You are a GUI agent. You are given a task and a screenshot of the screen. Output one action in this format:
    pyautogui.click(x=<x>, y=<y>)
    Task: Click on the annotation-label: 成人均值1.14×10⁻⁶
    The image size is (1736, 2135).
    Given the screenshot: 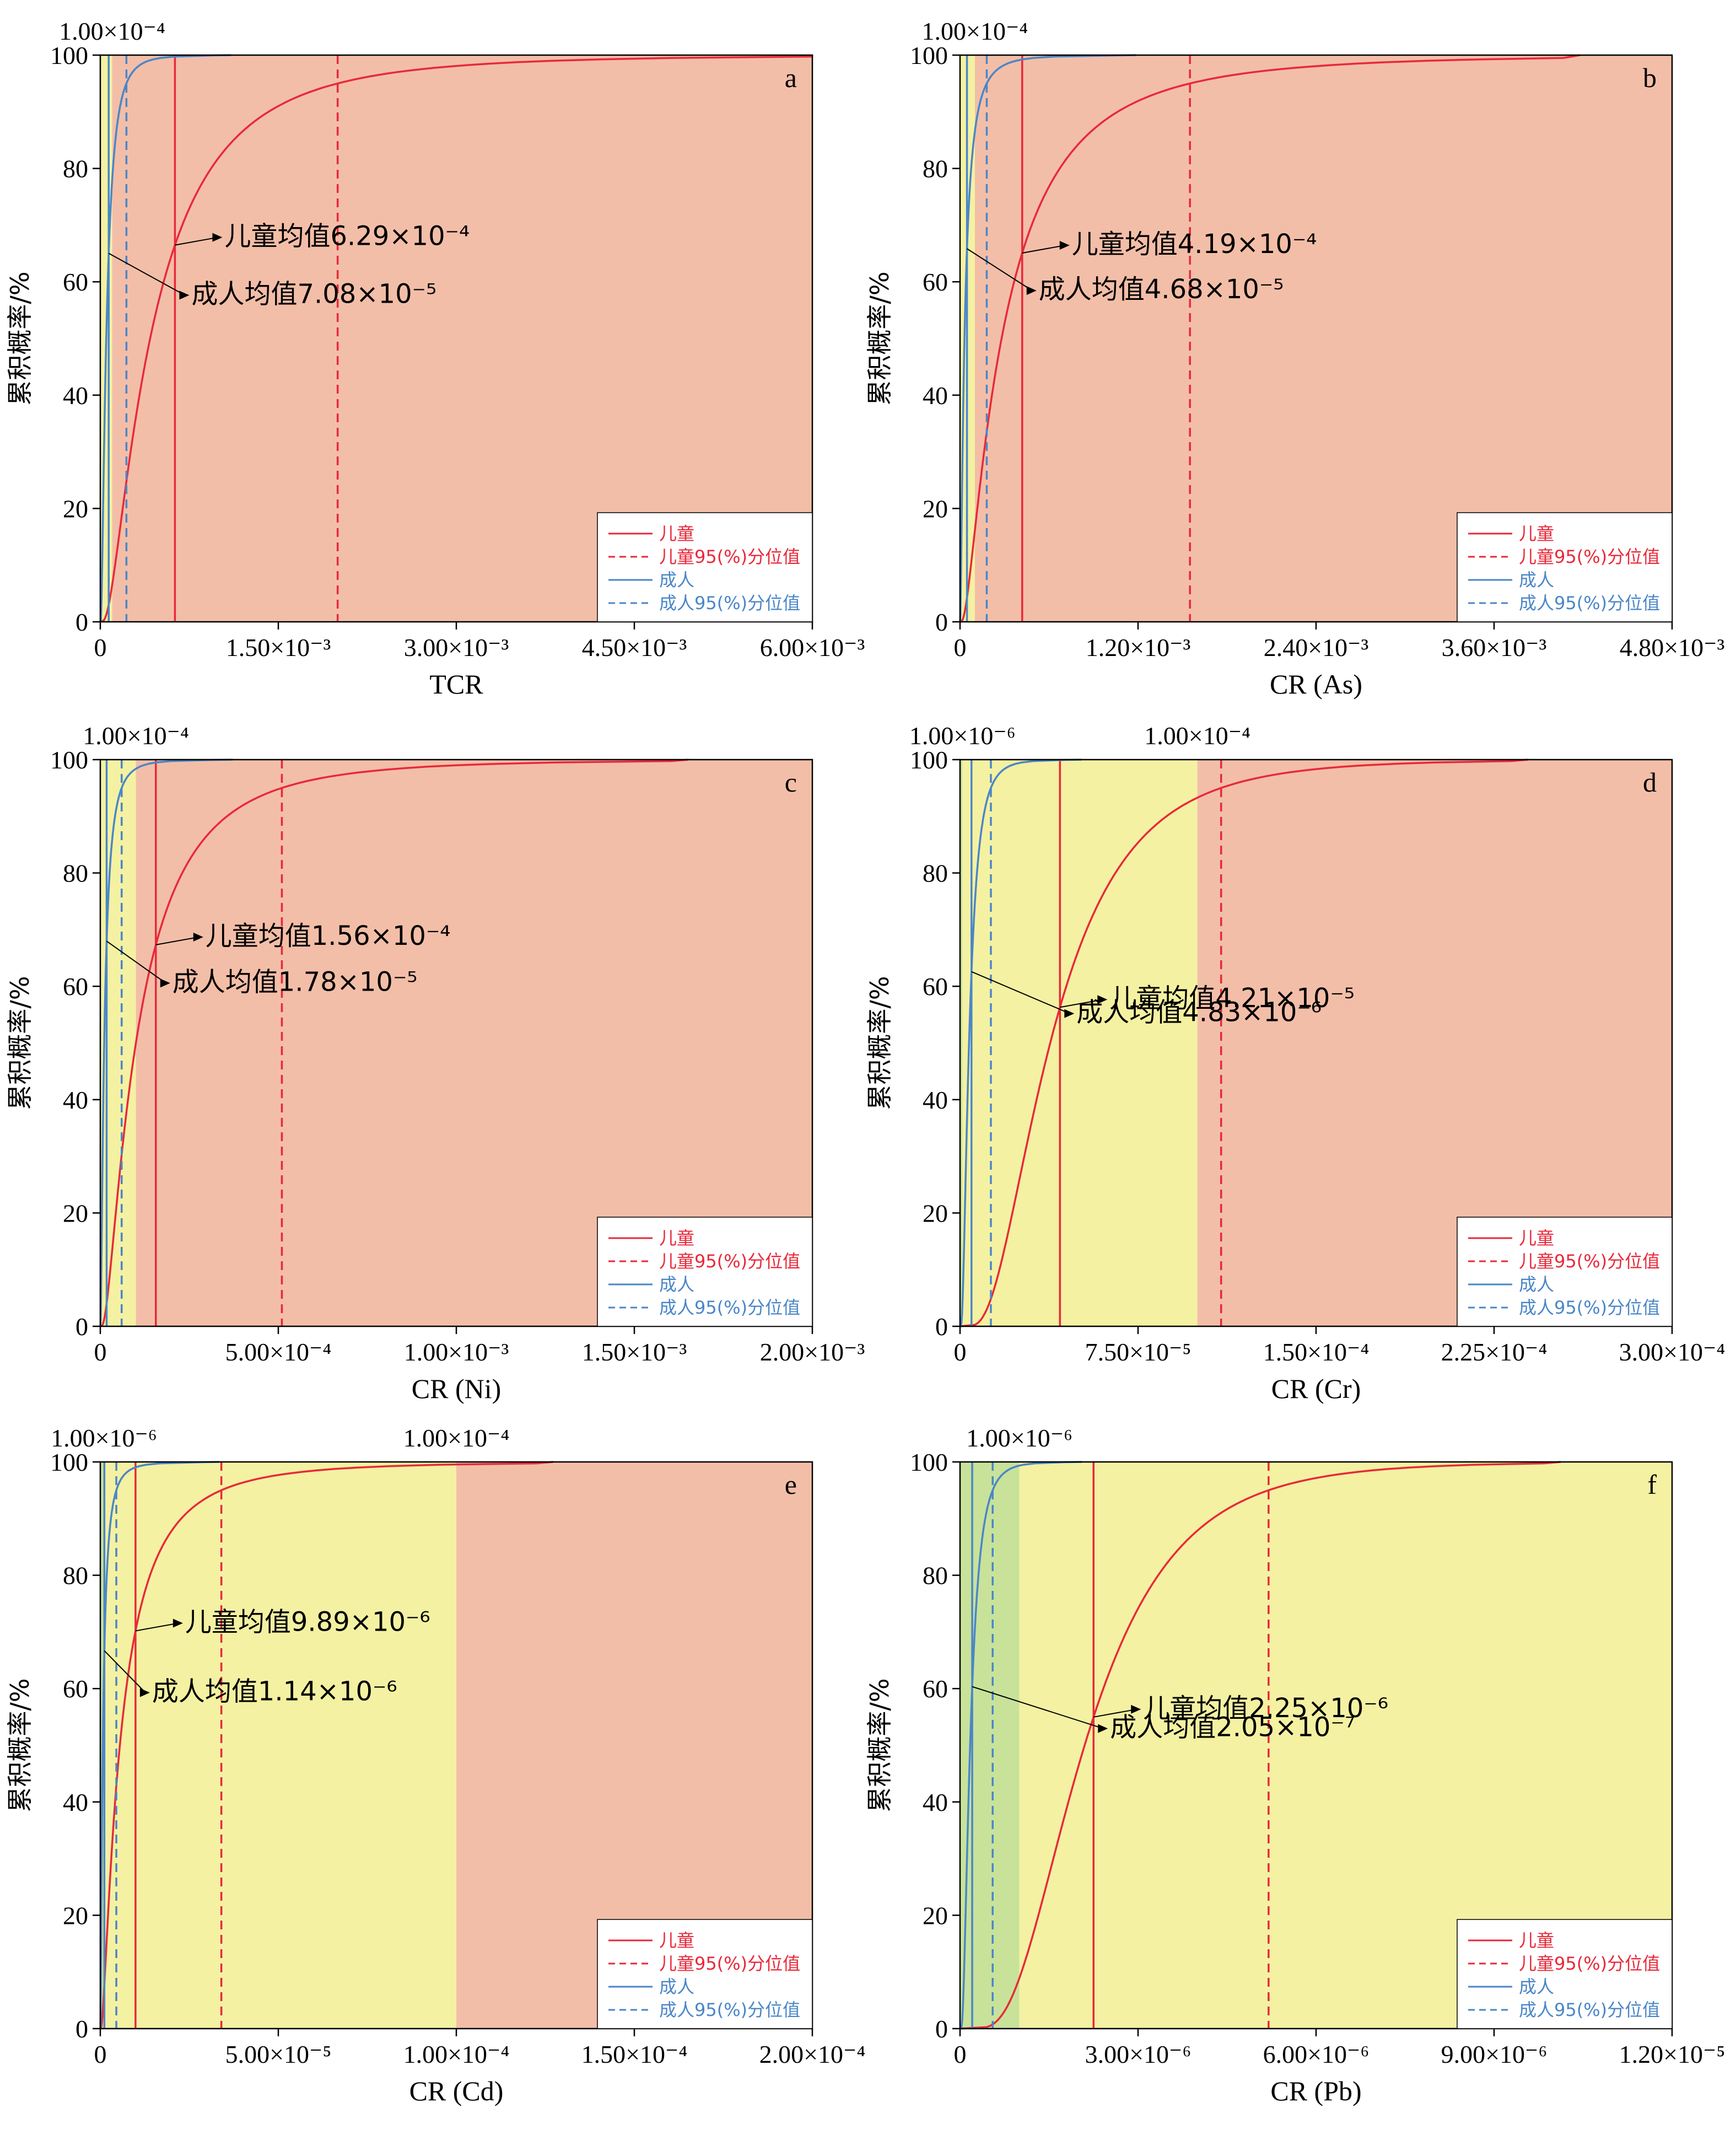 What is the action you would take?
    pyautogui.click(x=274, y=1692)
    